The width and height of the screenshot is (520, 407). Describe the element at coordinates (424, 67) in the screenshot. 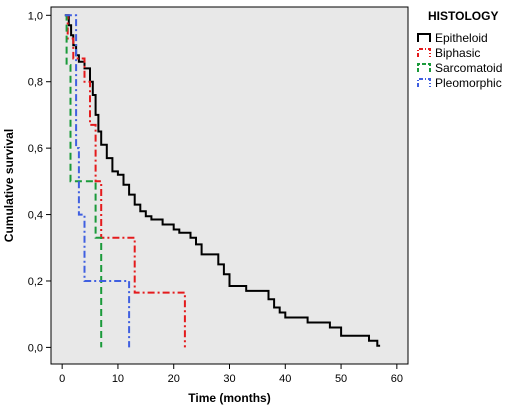

I see `legend-swatch-sarcomatoid` at that location.